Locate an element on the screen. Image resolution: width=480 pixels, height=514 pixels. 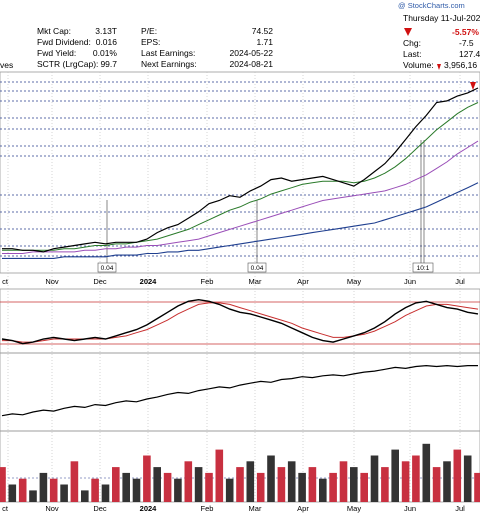
cumulative-series-layer is located at coordinates (239, 390).